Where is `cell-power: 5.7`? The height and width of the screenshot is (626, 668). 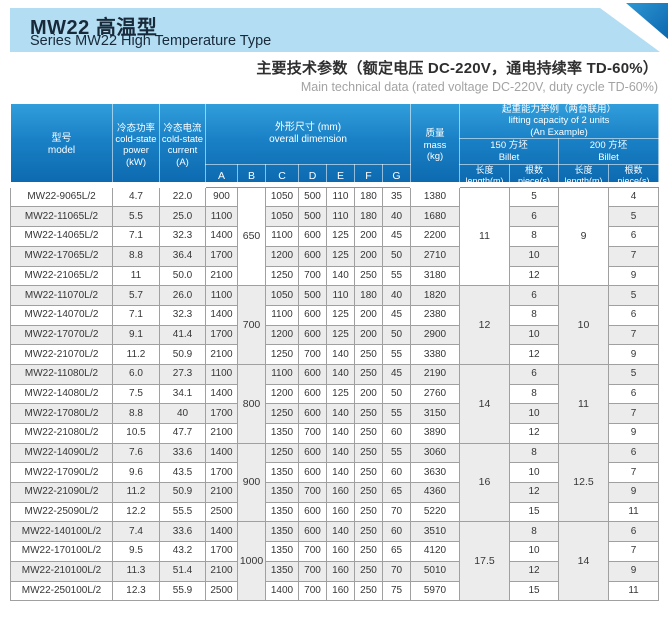
cell-power: 5.7 is located at coordinates (136, 295).